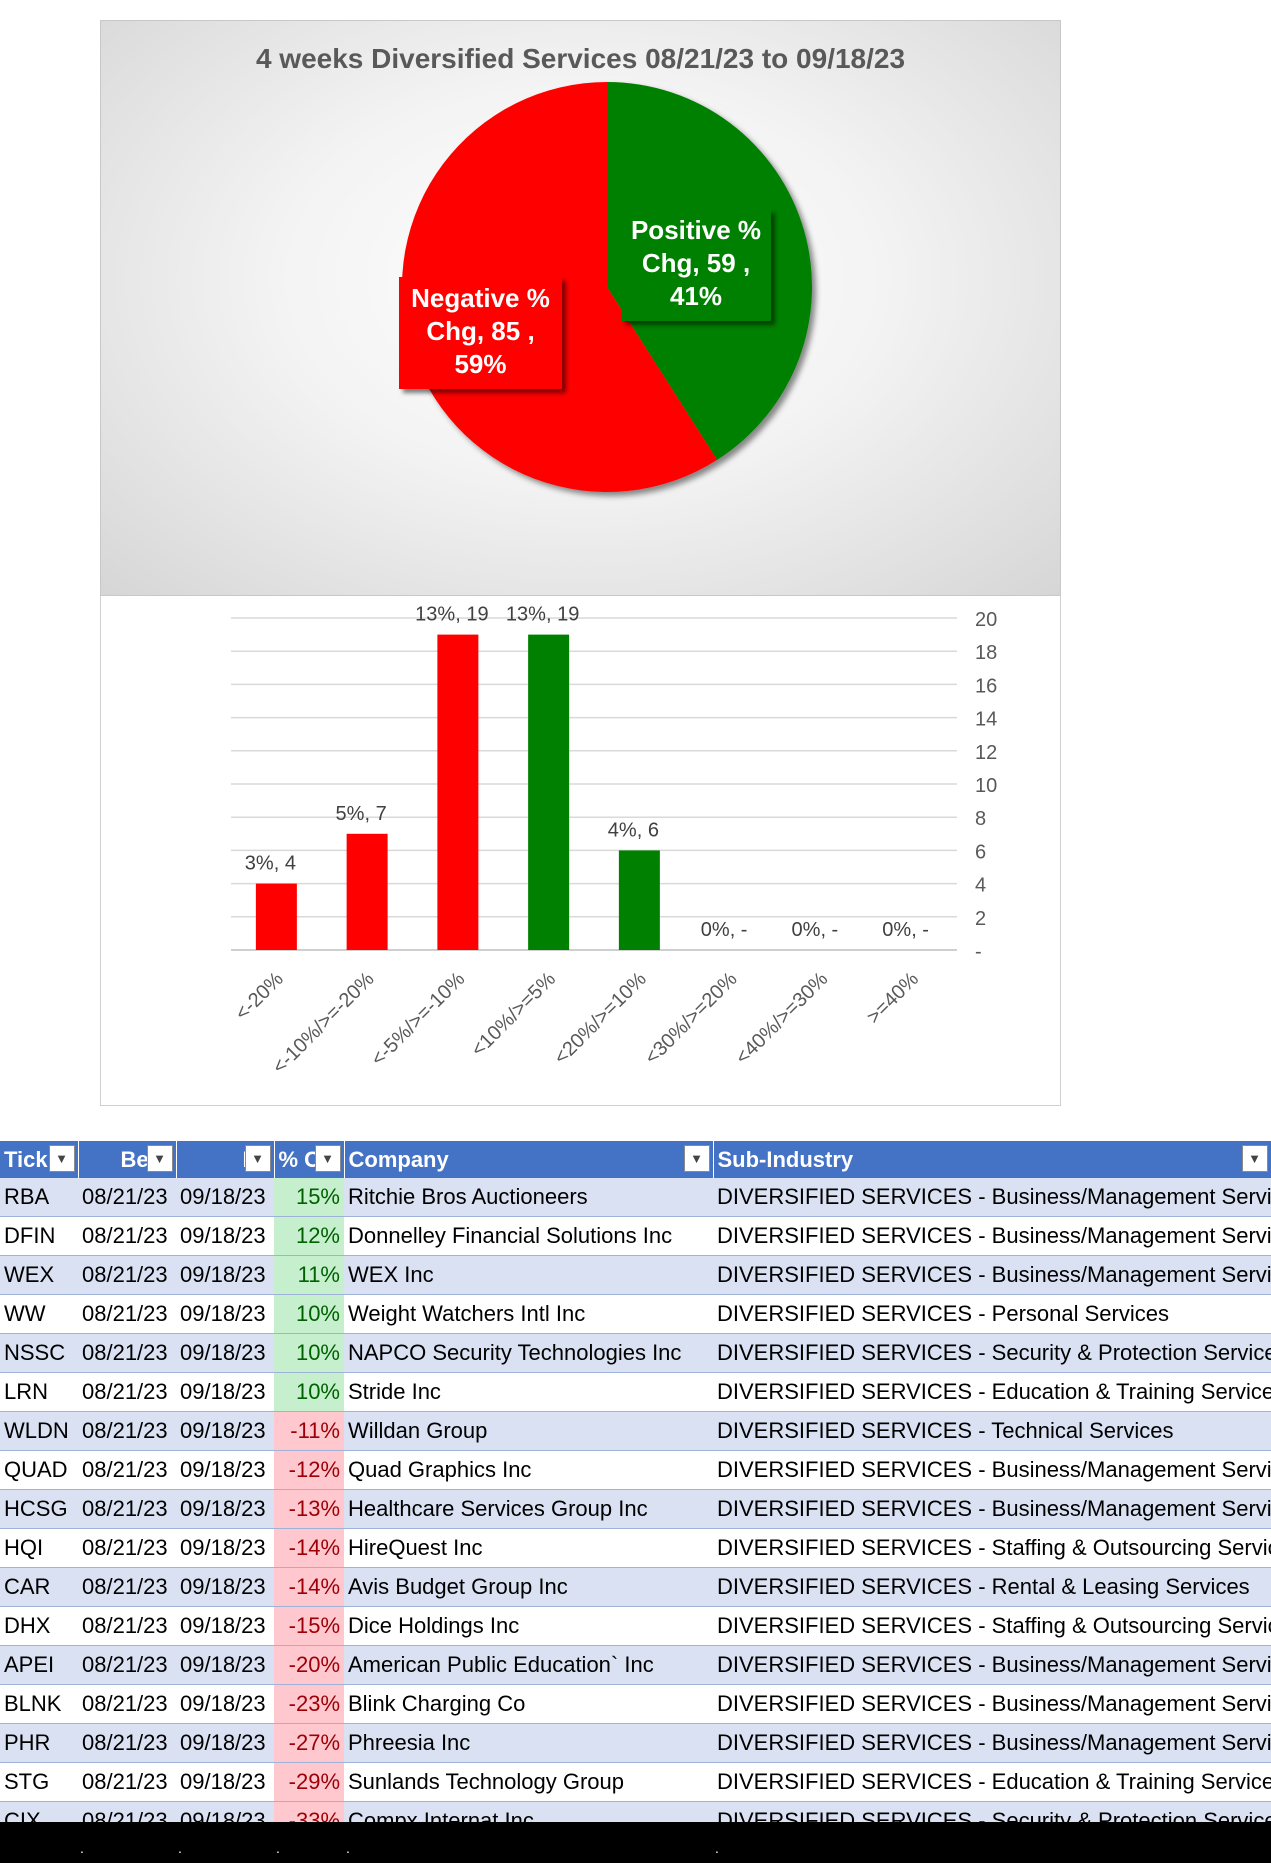 The height and width of the screenshot is (1863, 1271). Describe the element at coordinates (39, 1470) in the screenshot. I see `cell-ticker: QUAD` at that location.